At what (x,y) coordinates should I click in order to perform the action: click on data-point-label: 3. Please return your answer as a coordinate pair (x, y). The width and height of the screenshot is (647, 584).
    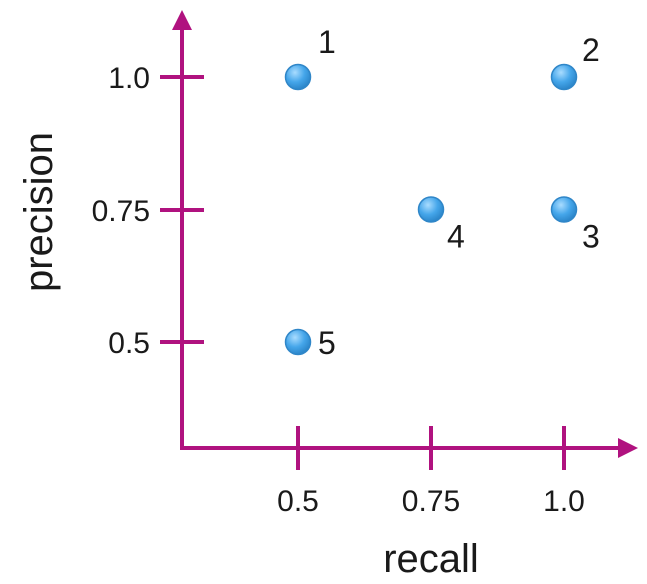
    Looking at the image, I should click on (591, 237).